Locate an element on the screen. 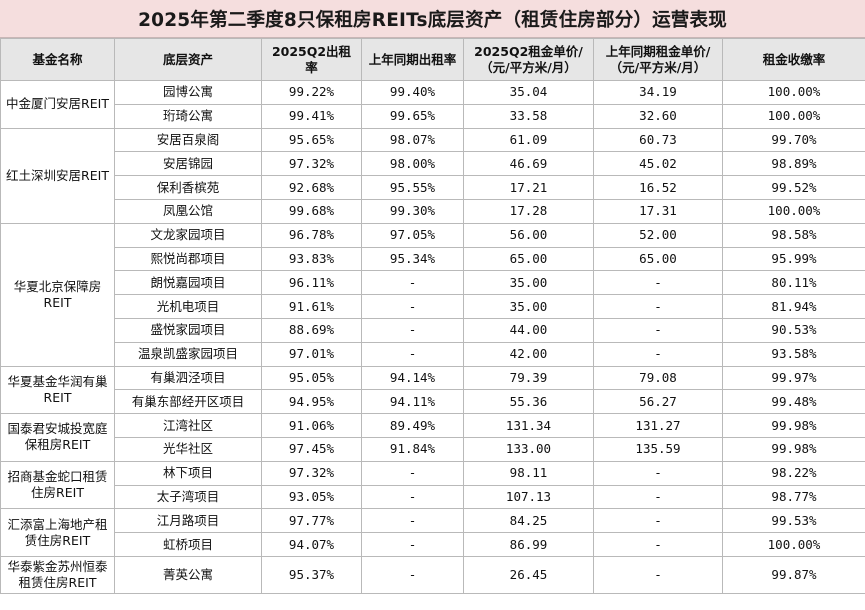 This screenshot has width=865, height=610. cell-rent-q2: 133.00 is located at coordinates (528, 449).